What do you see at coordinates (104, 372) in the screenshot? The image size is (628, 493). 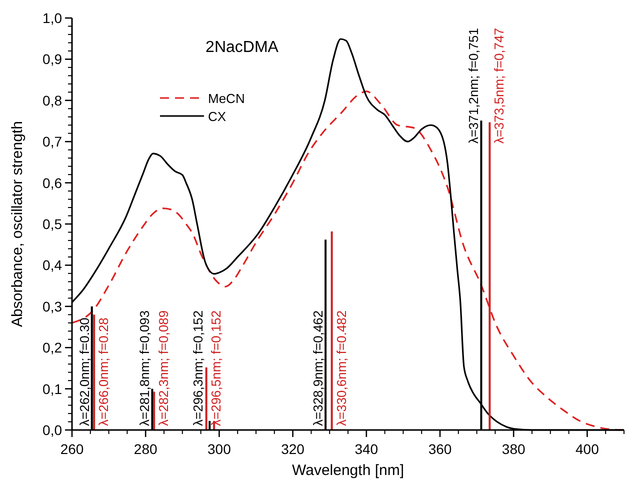 I see `data-label: λ=266,0nm; f=0.28` at bounding box center [104, 372].